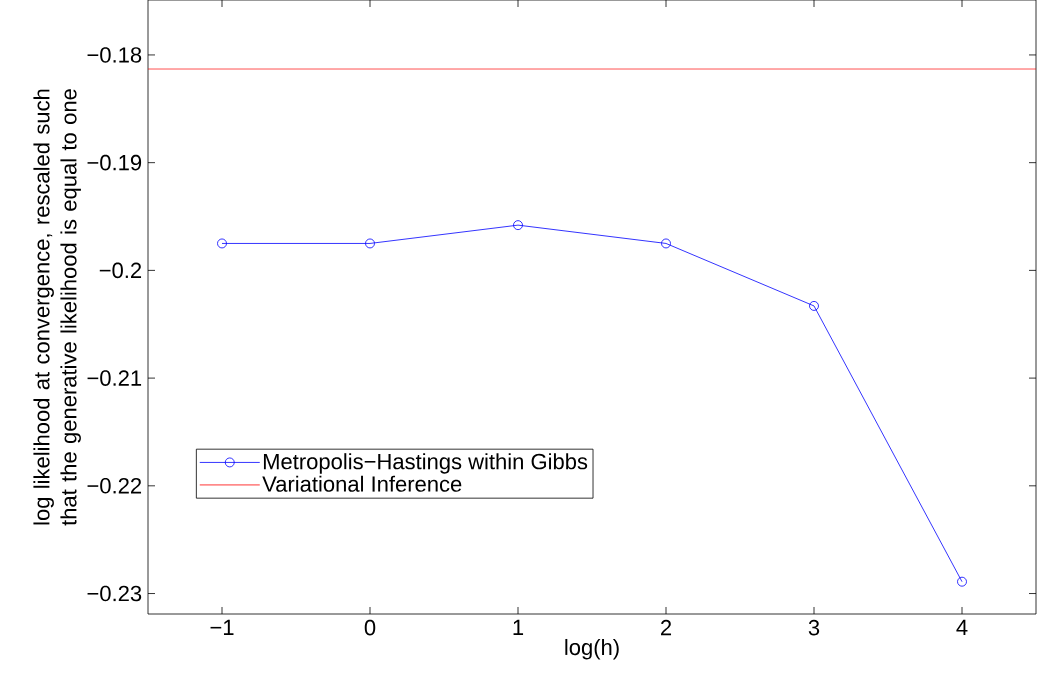  Describe the element at coordinates (814, 627) in the screenshot. I see `x-tick-label: 3` at that location.